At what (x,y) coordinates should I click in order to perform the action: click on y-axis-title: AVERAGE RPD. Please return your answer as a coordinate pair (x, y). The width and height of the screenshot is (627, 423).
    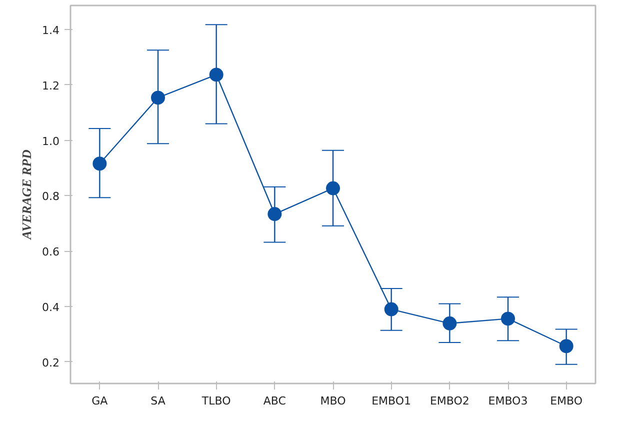
    Looking at the image, I should click on (26, 194).